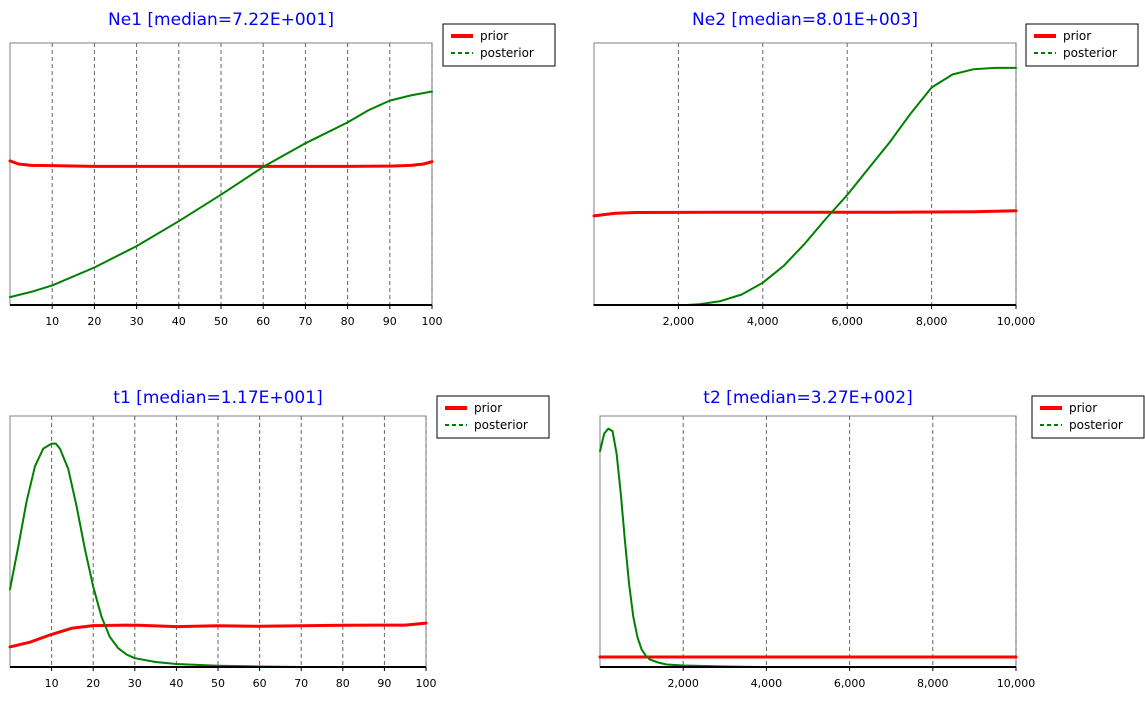 The width and height of the screenshot is (1145, 710). What do you see at coordinates (217, 398) in the screenshot?
I see `chart-title: t1 [median=1.17E+001]` at bounding box center [217, 398].